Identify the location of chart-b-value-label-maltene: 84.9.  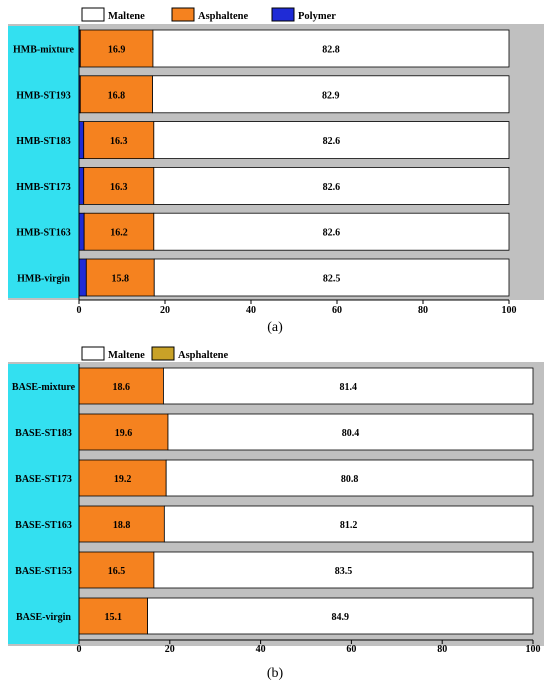
(341, 617).